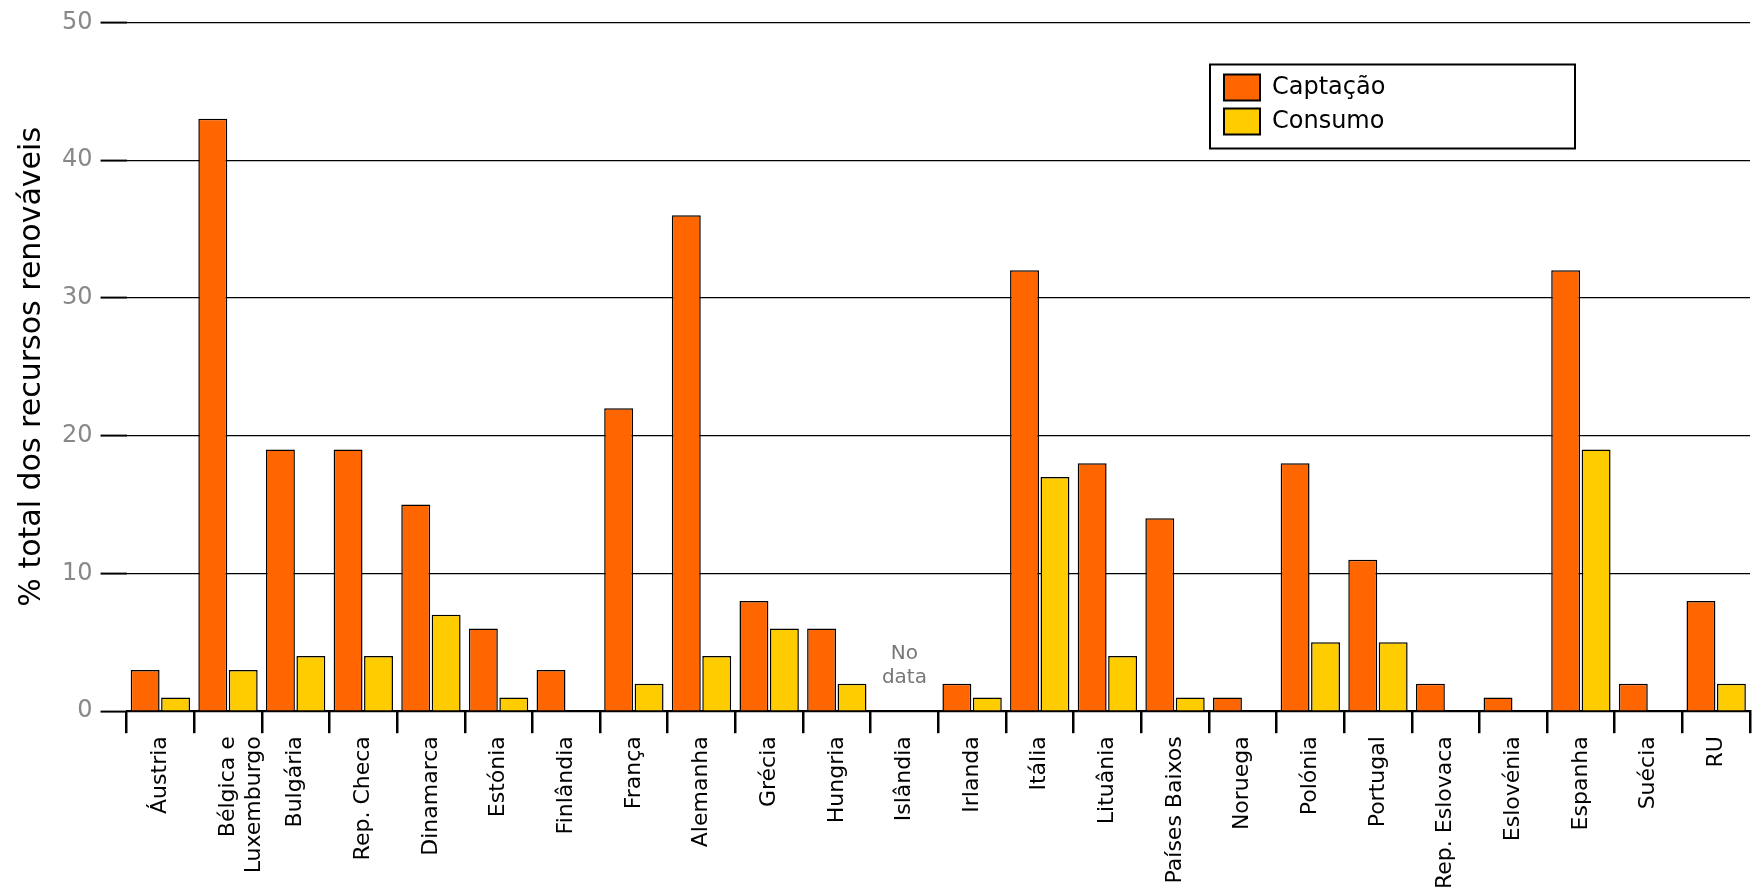 The image size is (1762, 896). I want to click on y-tick-label: 10, so click(77, 571).